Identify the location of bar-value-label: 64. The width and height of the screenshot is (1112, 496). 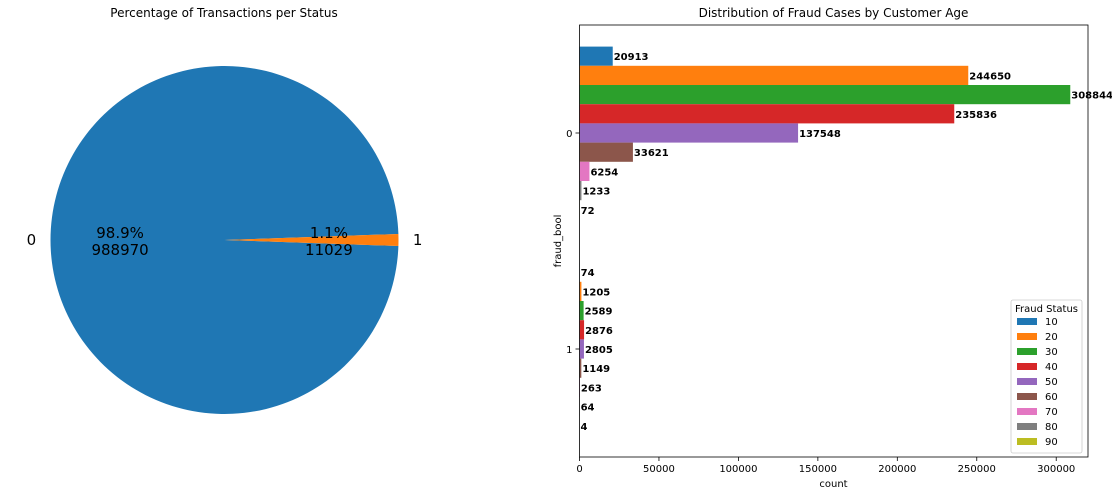
(588, 408).